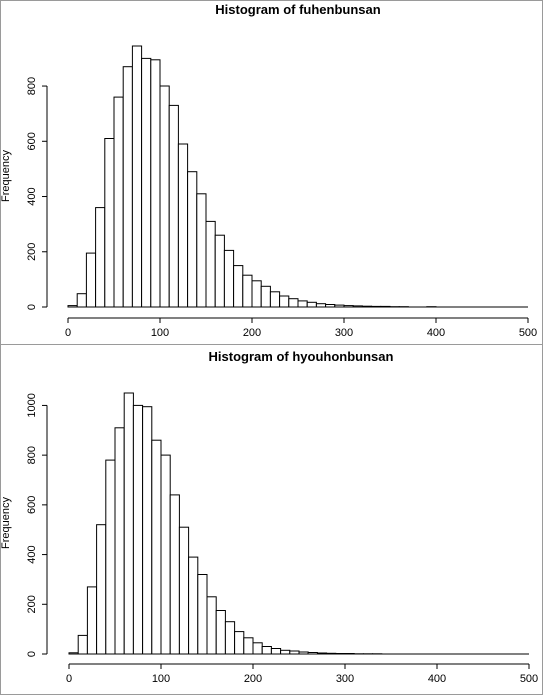  I want to click on chart-title: Histogram of hyouhonbunsan, so click(301, 356).